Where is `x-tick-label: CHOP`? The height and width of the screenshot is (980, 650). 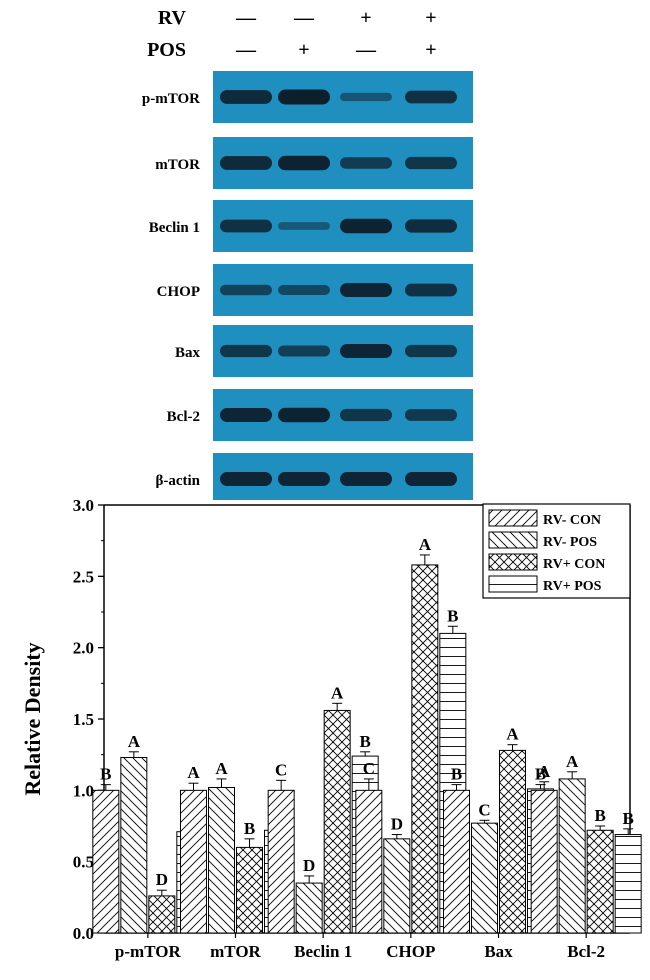 x-tick-label: CHOP is located at coordinates (410, 951).